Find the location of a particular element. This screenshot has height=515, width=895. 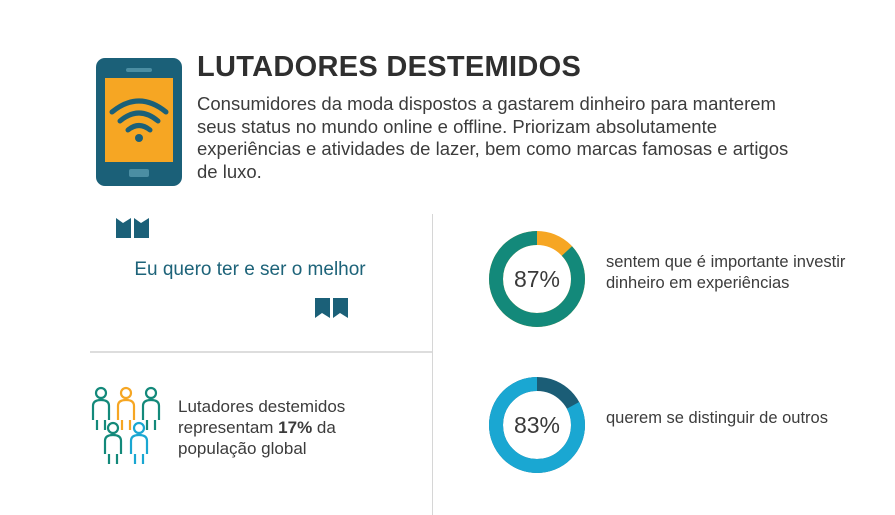

donut-chart-87: 87% is located at coordinates (537, 279).